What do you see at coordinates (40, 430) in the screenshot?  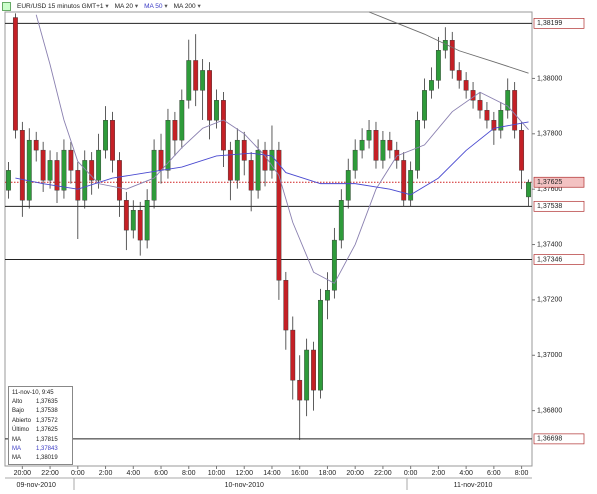 I see `info-row: Último 1,37625` at bounding box center [40, 430].